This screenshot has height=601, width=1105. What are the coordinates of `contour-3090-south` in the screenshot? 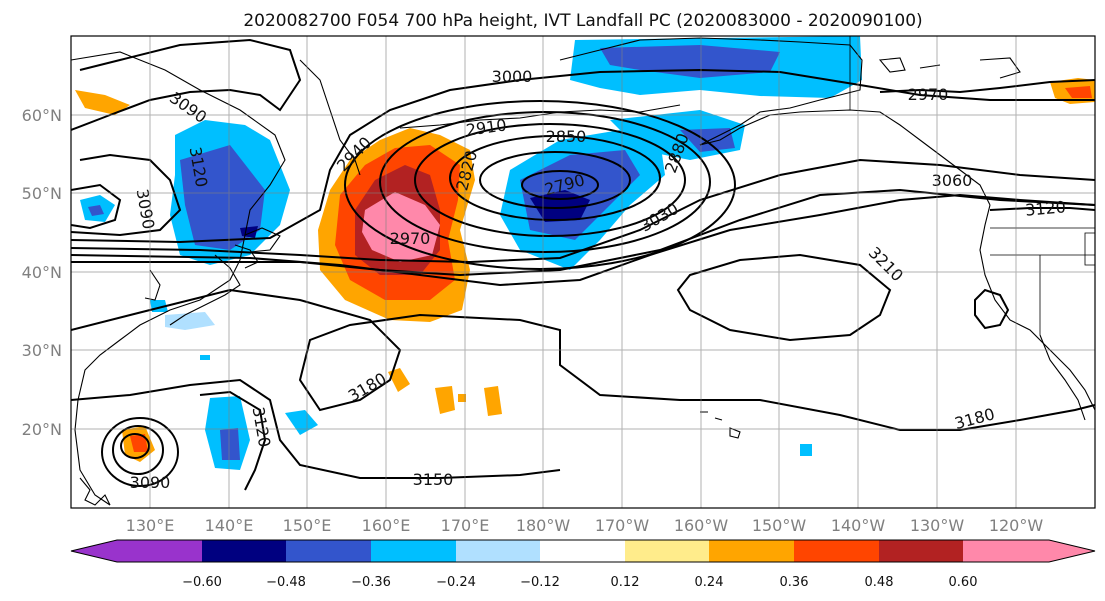 It's located at (138, 450).